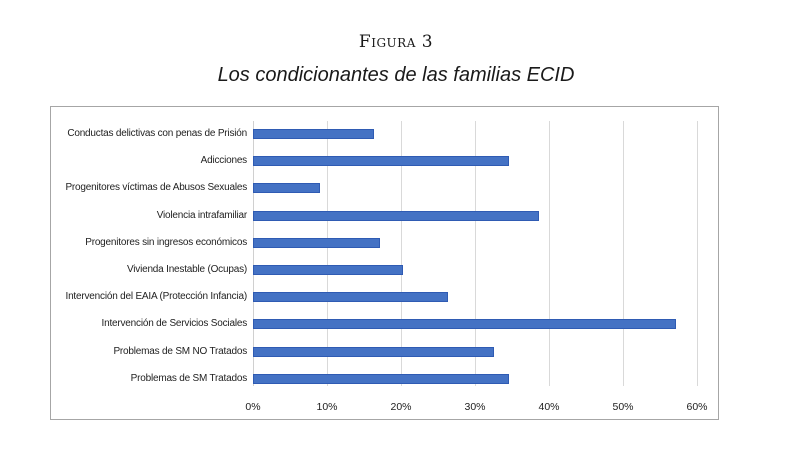  What do you see at coordinates (166, 242) in the screenshot?
I see `category-label: Progenitores sin ingresos económicos` at bounding box center [166, 242].